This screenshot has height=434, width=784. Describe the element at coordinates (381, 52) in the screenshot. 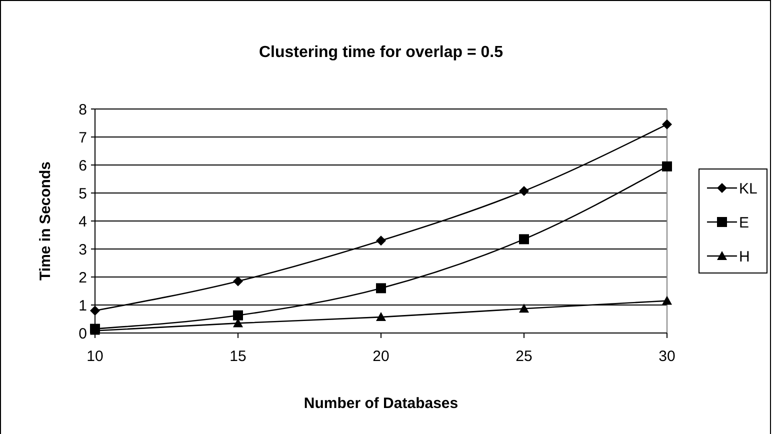

I see `chart-title: Clustering time for overlap = 0.5` at that location.